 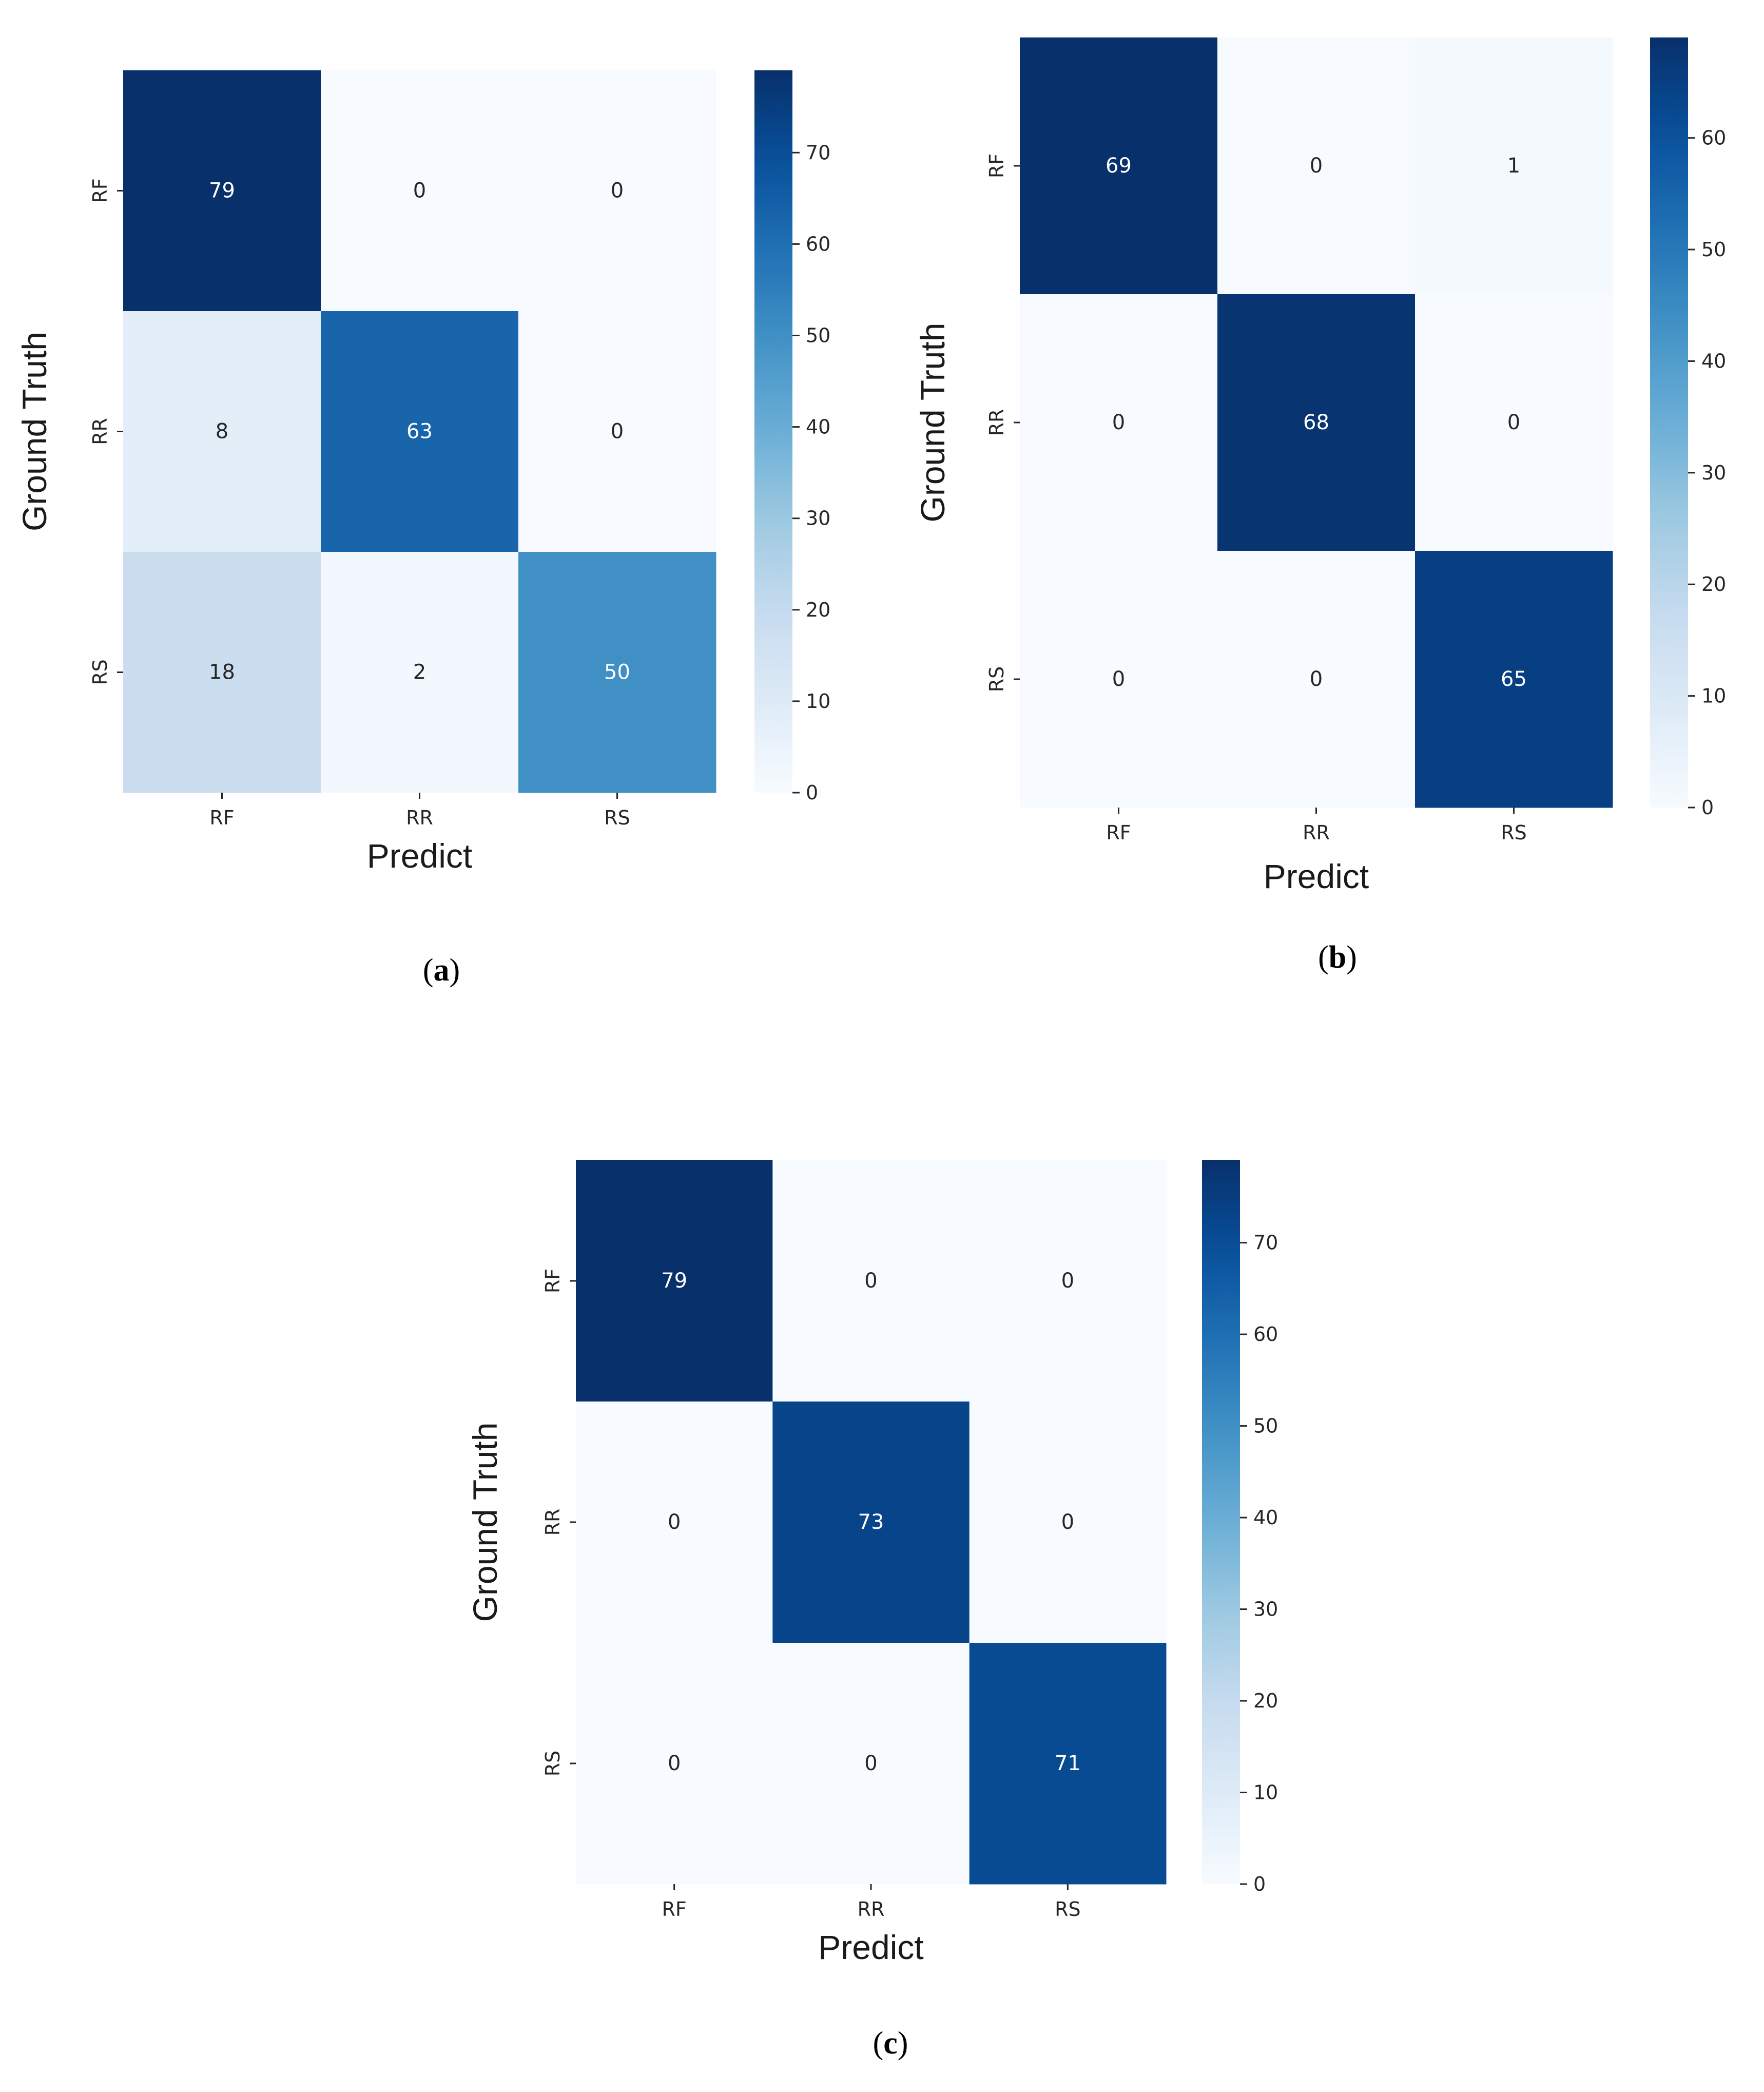 I want to click on panel-caption-letter: b, so click(x=1337, y=957).